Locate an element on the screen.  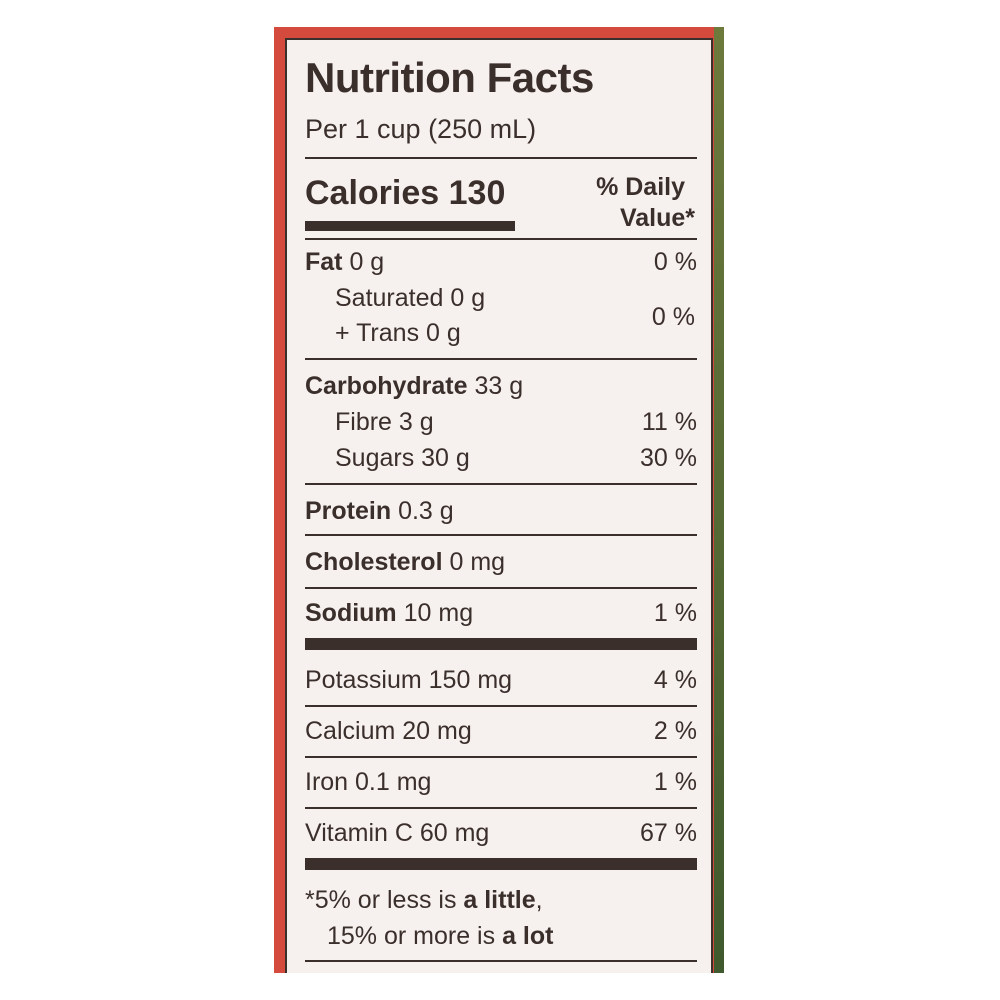
footnote-emphasis: a little is located at coordinates (499, 900).